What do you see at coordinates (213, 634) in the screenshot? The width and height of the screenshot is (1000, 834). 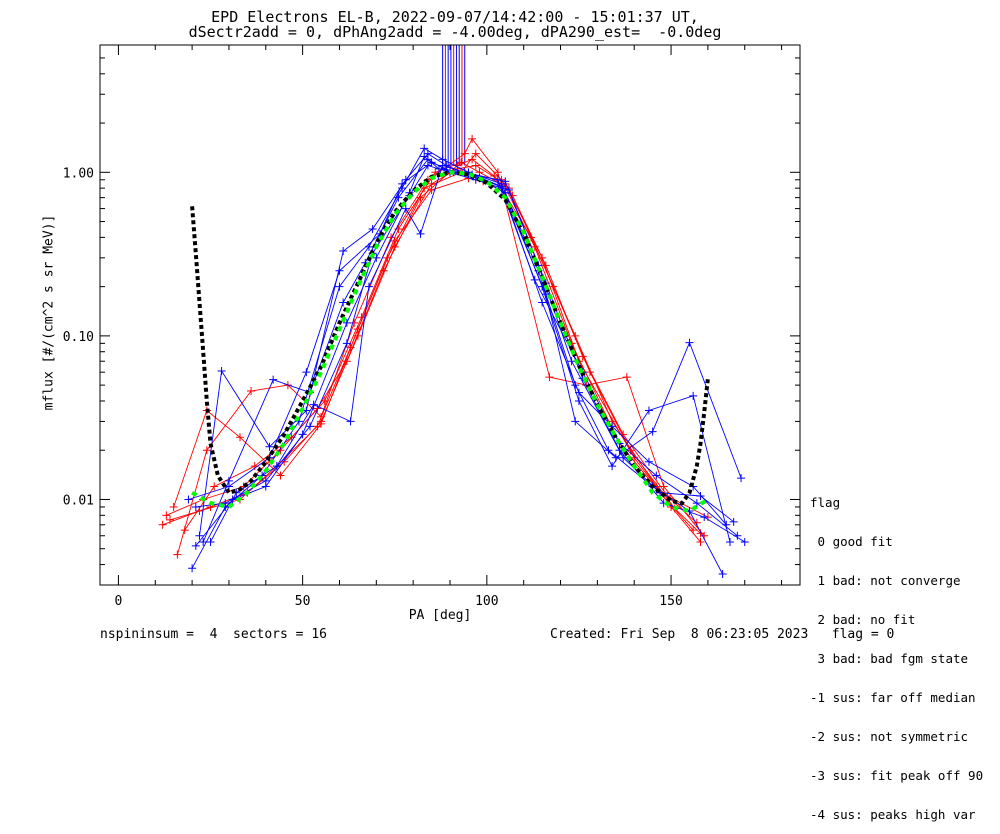 I see `footer-left: nspininsum = 4 sectors = 16` at bounding box center [213, 634].